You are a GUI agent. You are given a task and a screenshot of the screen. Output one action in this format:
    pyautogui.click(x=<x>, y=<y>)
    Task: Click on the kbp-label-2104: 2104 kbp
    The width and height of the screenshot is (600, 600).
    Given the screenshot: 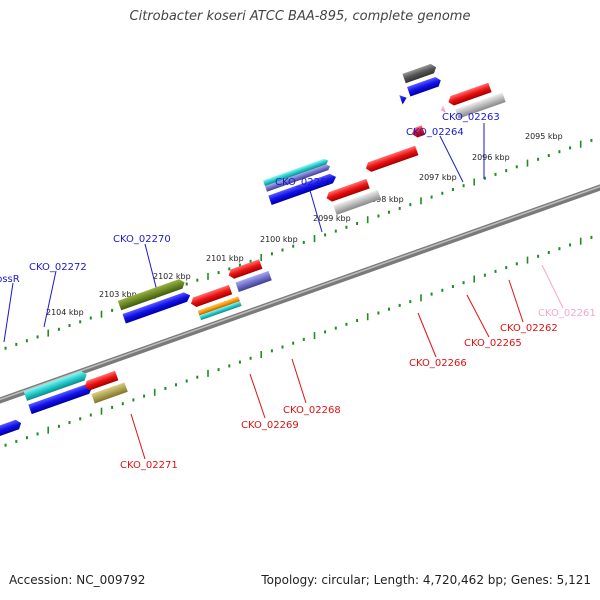 What is the action you would take?
    pyautogui.click(x=65, y=312)
    